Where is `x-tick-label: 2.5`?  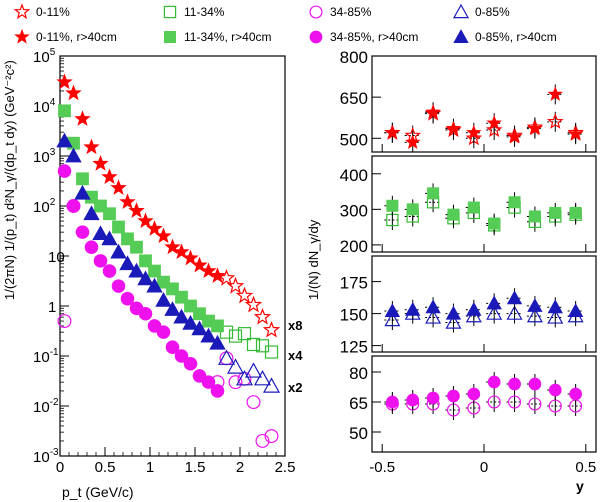 x-tick-label: 2.5 is located at coordinates (285, 467).